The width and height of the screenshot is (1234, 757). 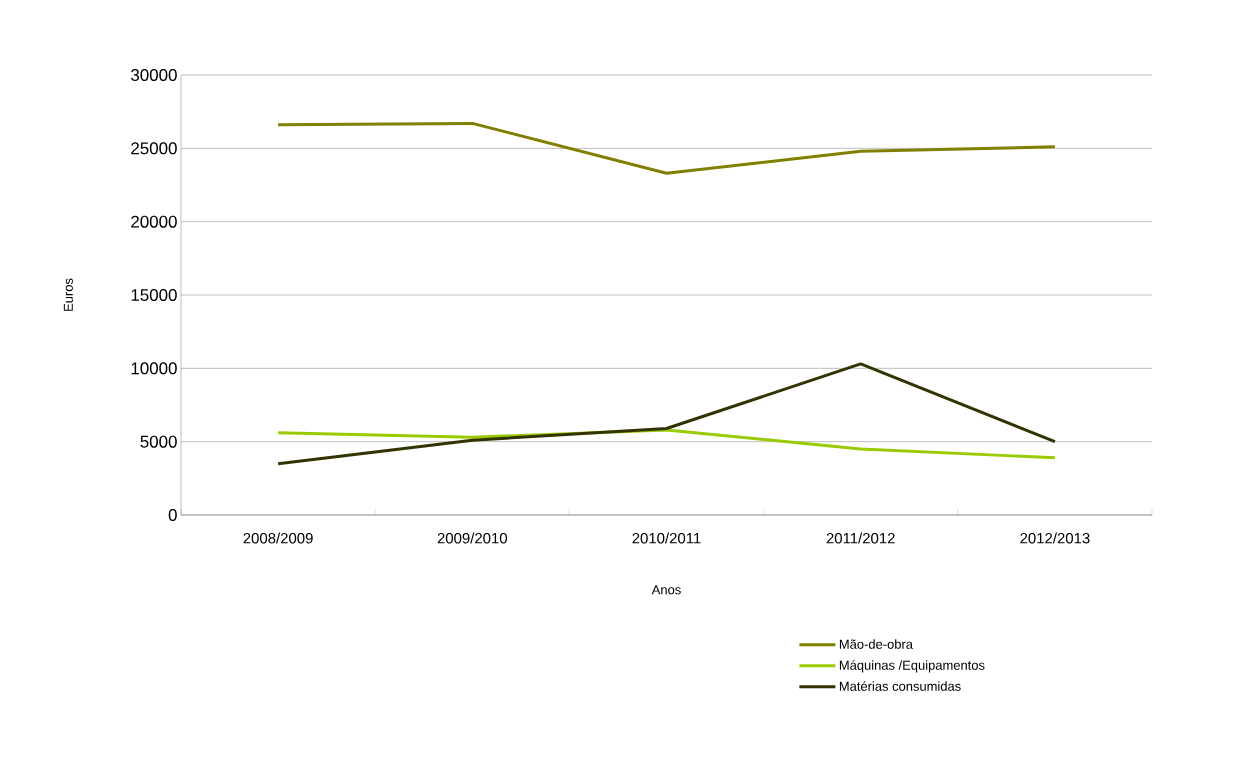 I want to click on x-axis-title: Anos, so click(x=666, y=590).